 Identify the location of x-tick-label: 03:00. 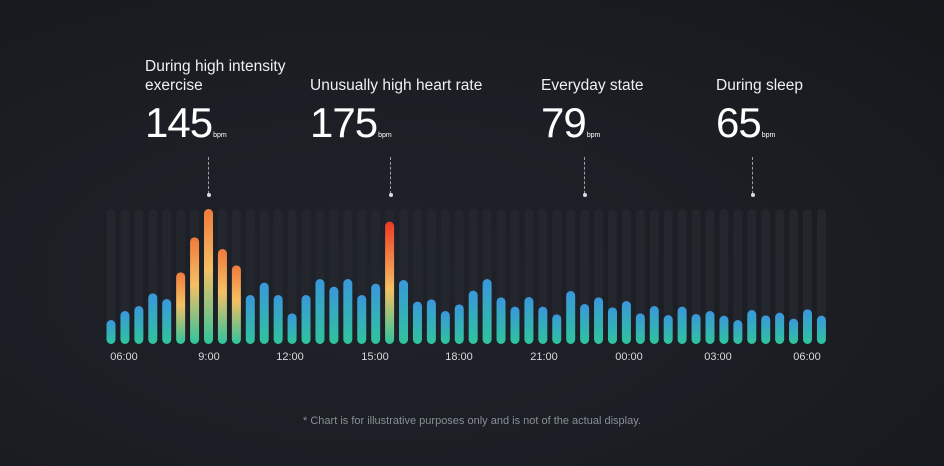
(718, 357).